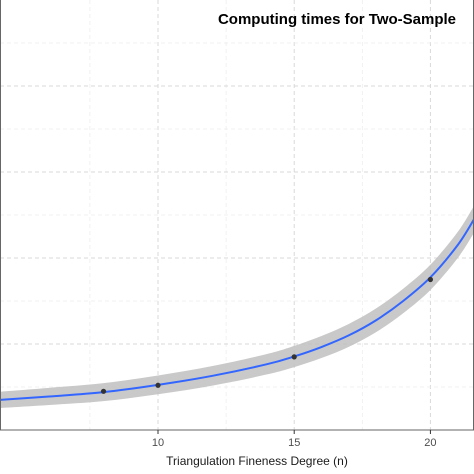 This screenshot has height=474, width=474. Describe the element at coordinates (337, 19) in the screenshot. I see `chart-title: Computing times for Two-Sample` at that location.